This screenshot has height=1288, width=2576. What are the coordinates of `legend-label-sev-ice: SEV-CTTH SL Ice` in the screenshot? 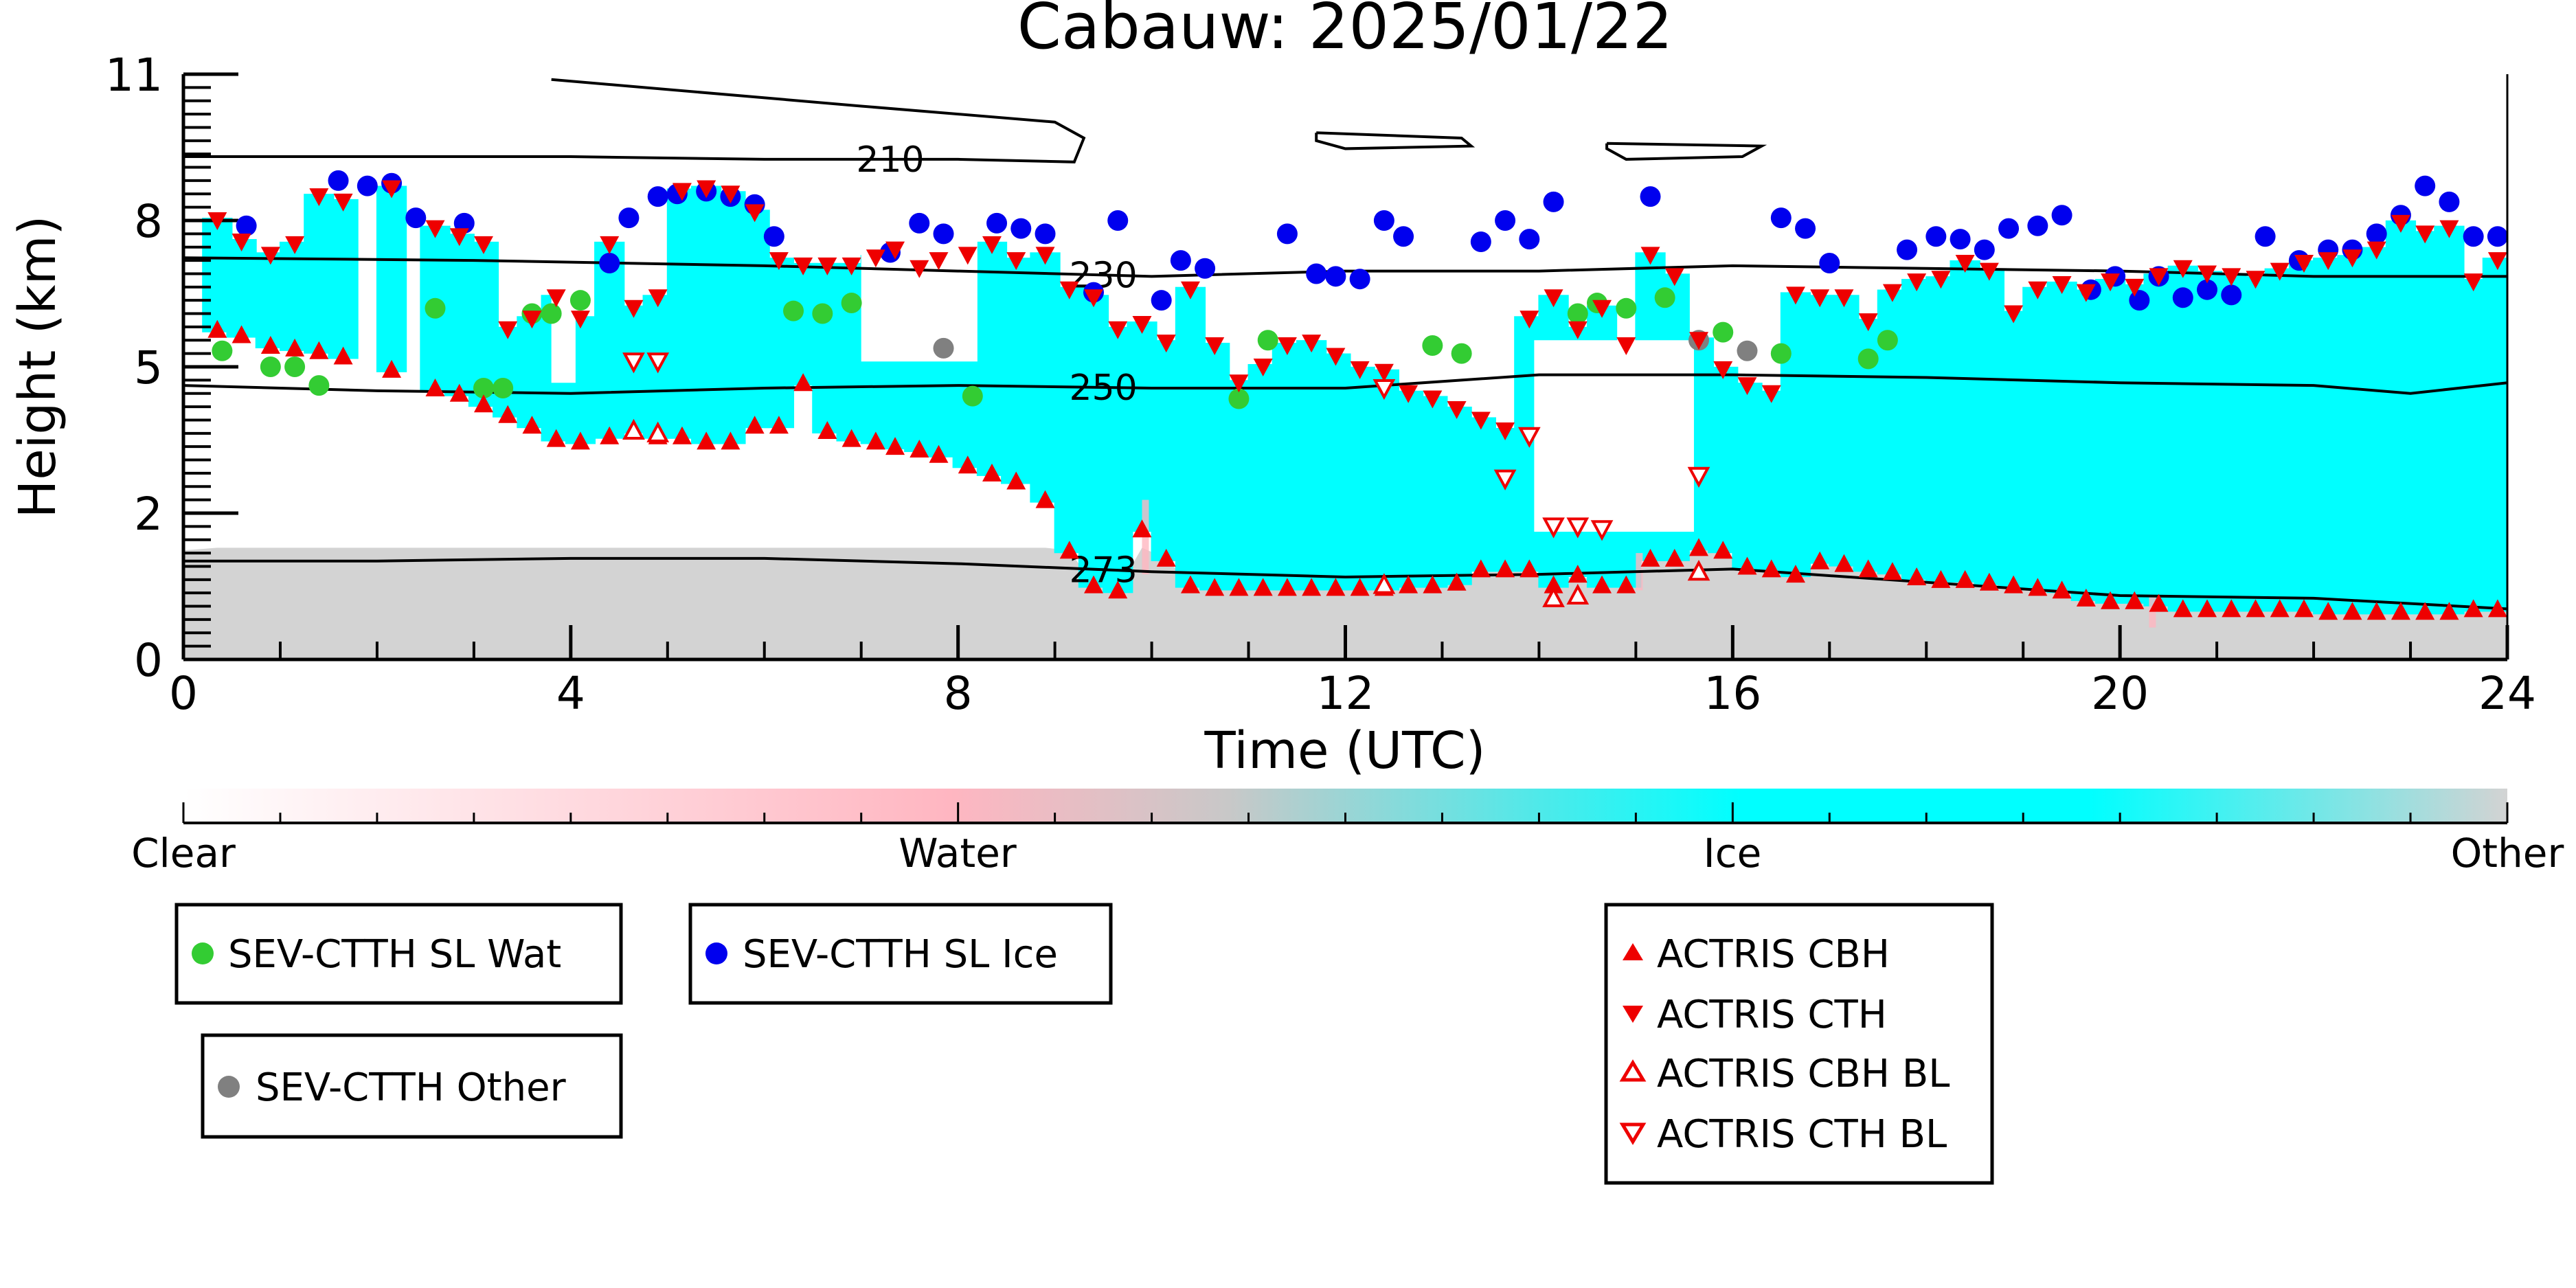 It's located at (900, 954).